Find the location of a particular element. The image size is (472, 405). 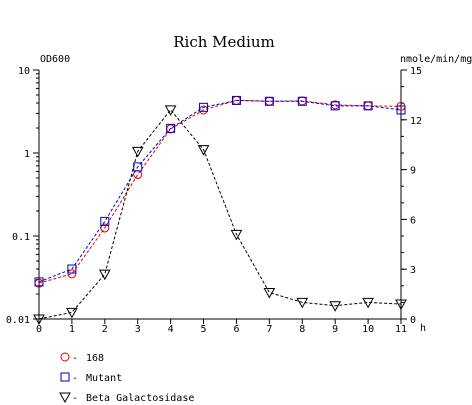

x-tick-label: 8 is located at coordinates (302, 329).